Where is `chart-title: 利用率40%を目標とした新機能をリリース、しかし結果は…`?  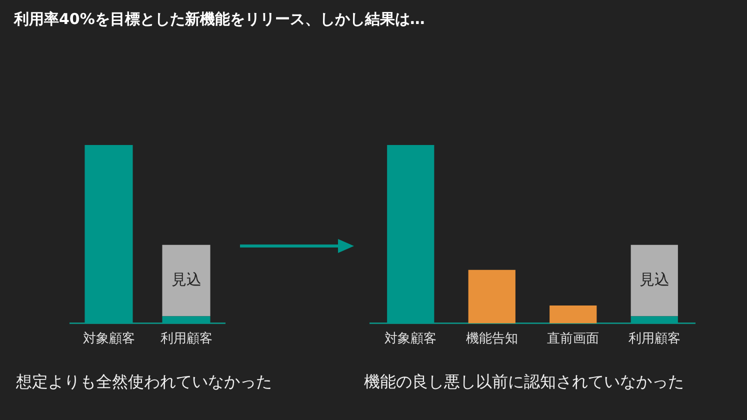
chart-title: 利用率40%を目標とした新機能をリリース、しかし結果は… is located at coordinates (219, 19).